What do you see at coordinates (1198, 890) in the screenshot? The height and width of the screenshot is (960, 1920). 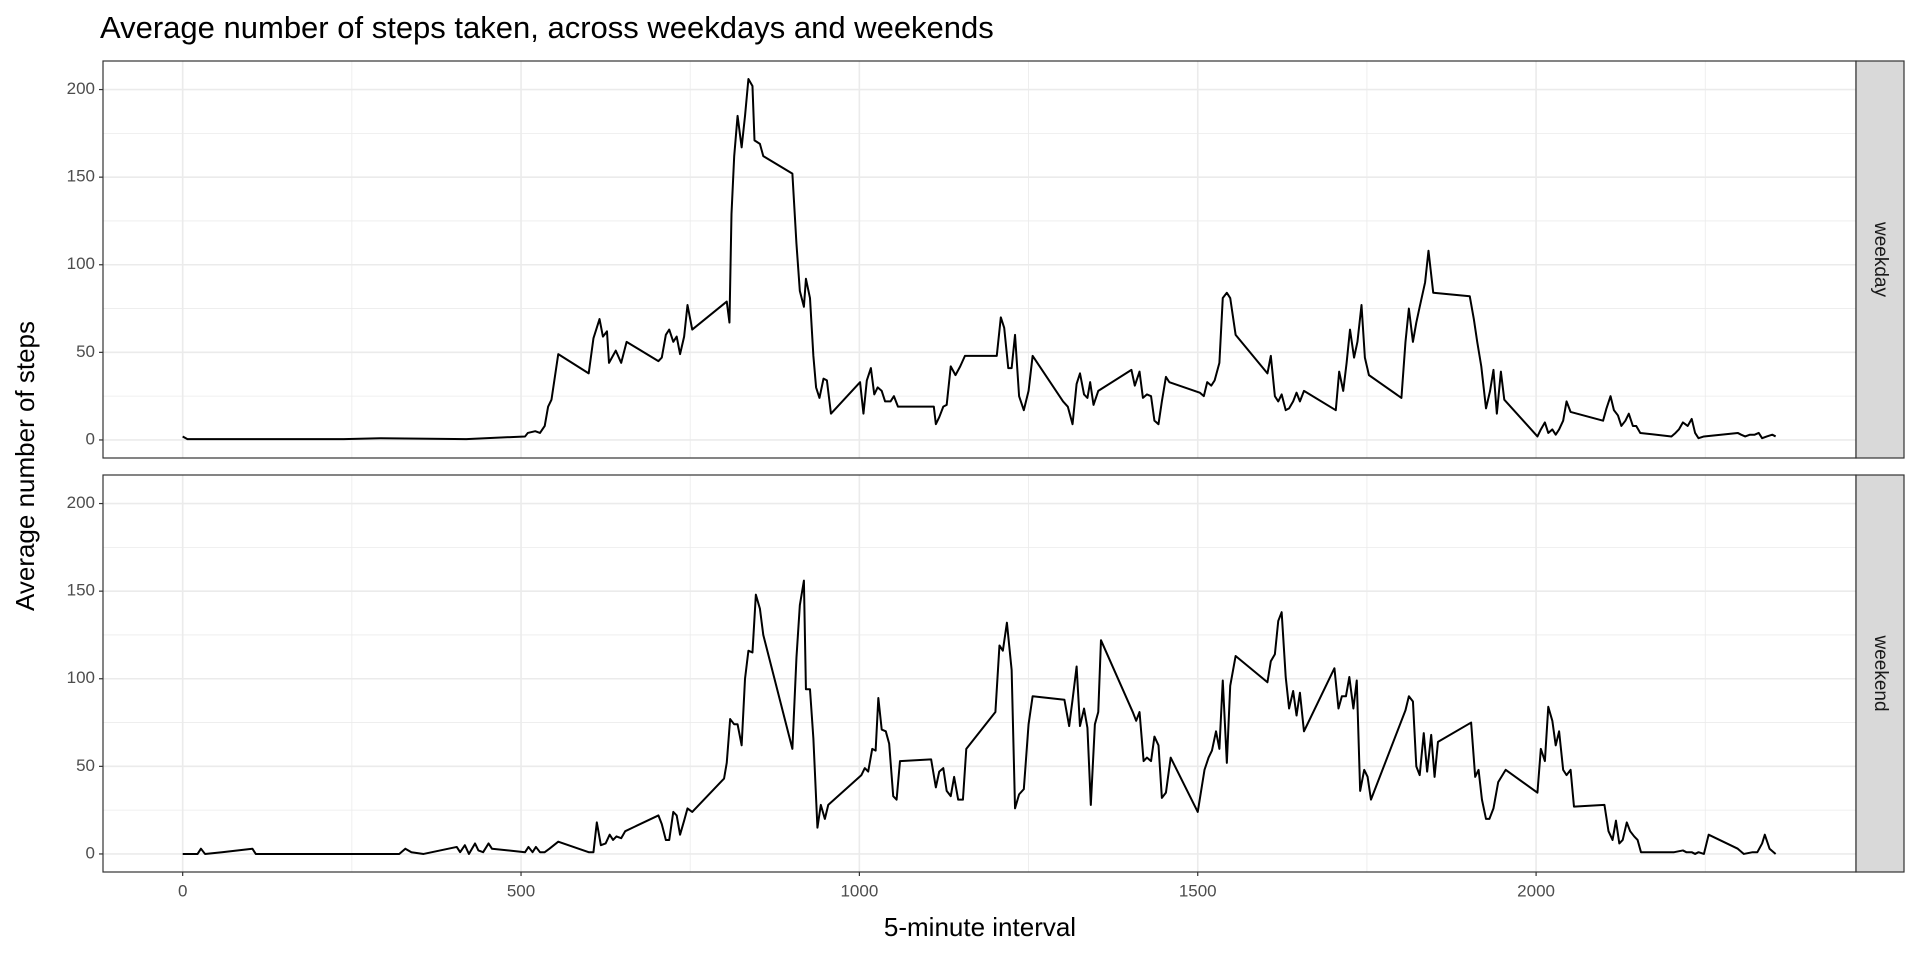 I see `x-tick-label: 1500` at bounding box center [1198, 890].